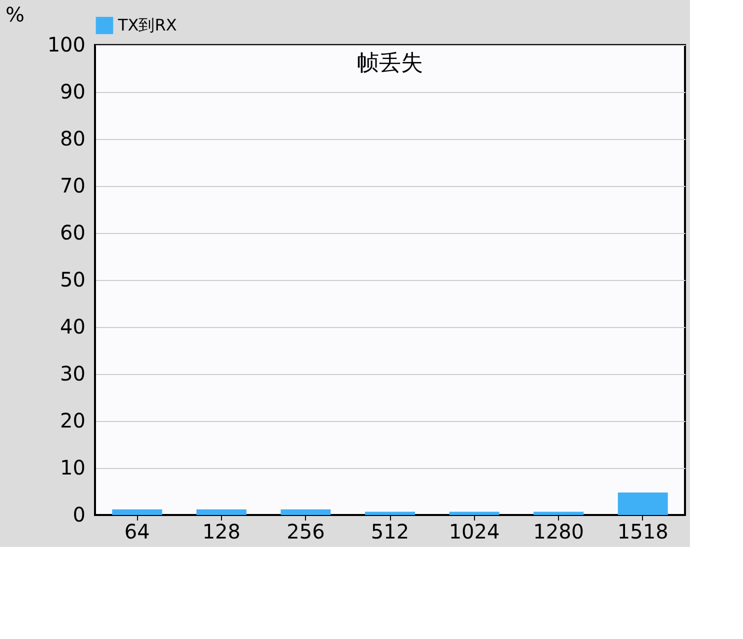  What do you see at coordinates (66, 44) in the screenshot?
I see `y-tick-label: 100` at bounding box center [66, 44].